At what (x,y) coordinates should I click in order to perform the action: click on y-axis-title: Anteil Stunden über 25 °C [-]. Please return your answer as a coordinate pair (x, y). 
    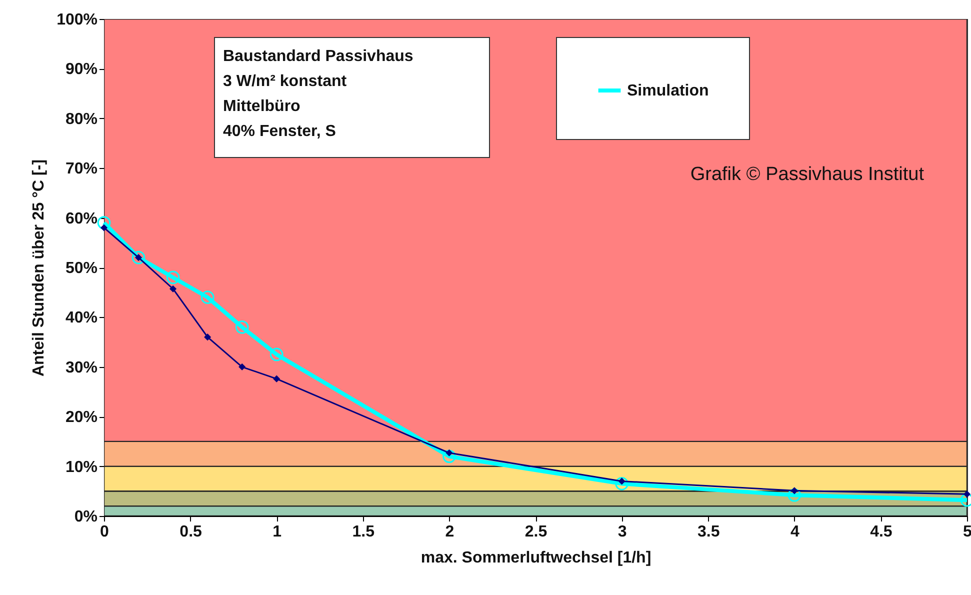
    Looking at the image, I should click on (39, 268).